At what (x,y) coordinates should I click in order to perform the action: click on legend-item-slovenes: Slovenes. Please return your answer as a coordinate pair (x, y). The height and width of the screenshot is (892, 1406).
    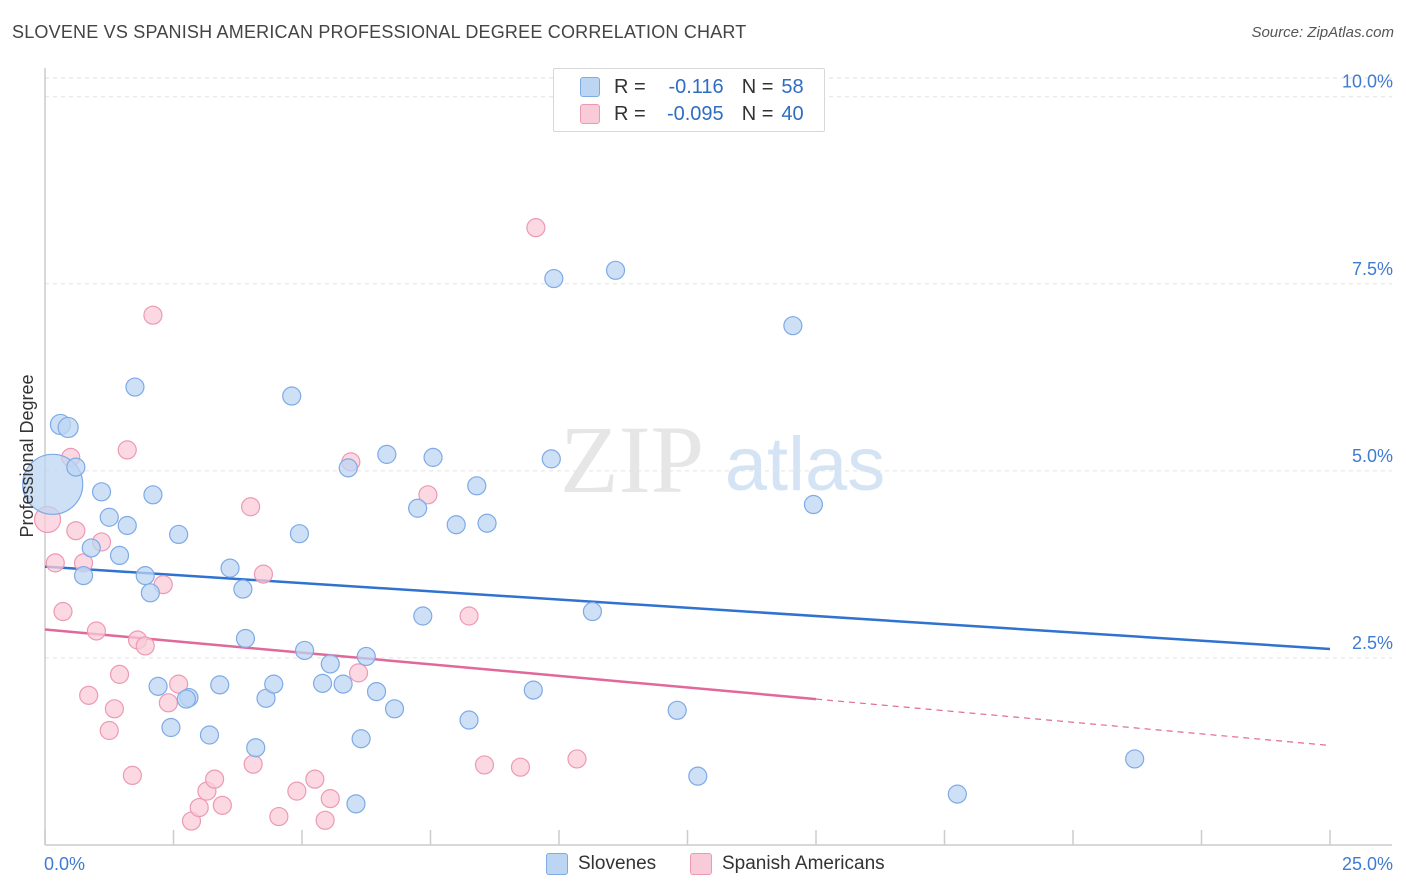
    Looking at the image, I should click on (601, 864).